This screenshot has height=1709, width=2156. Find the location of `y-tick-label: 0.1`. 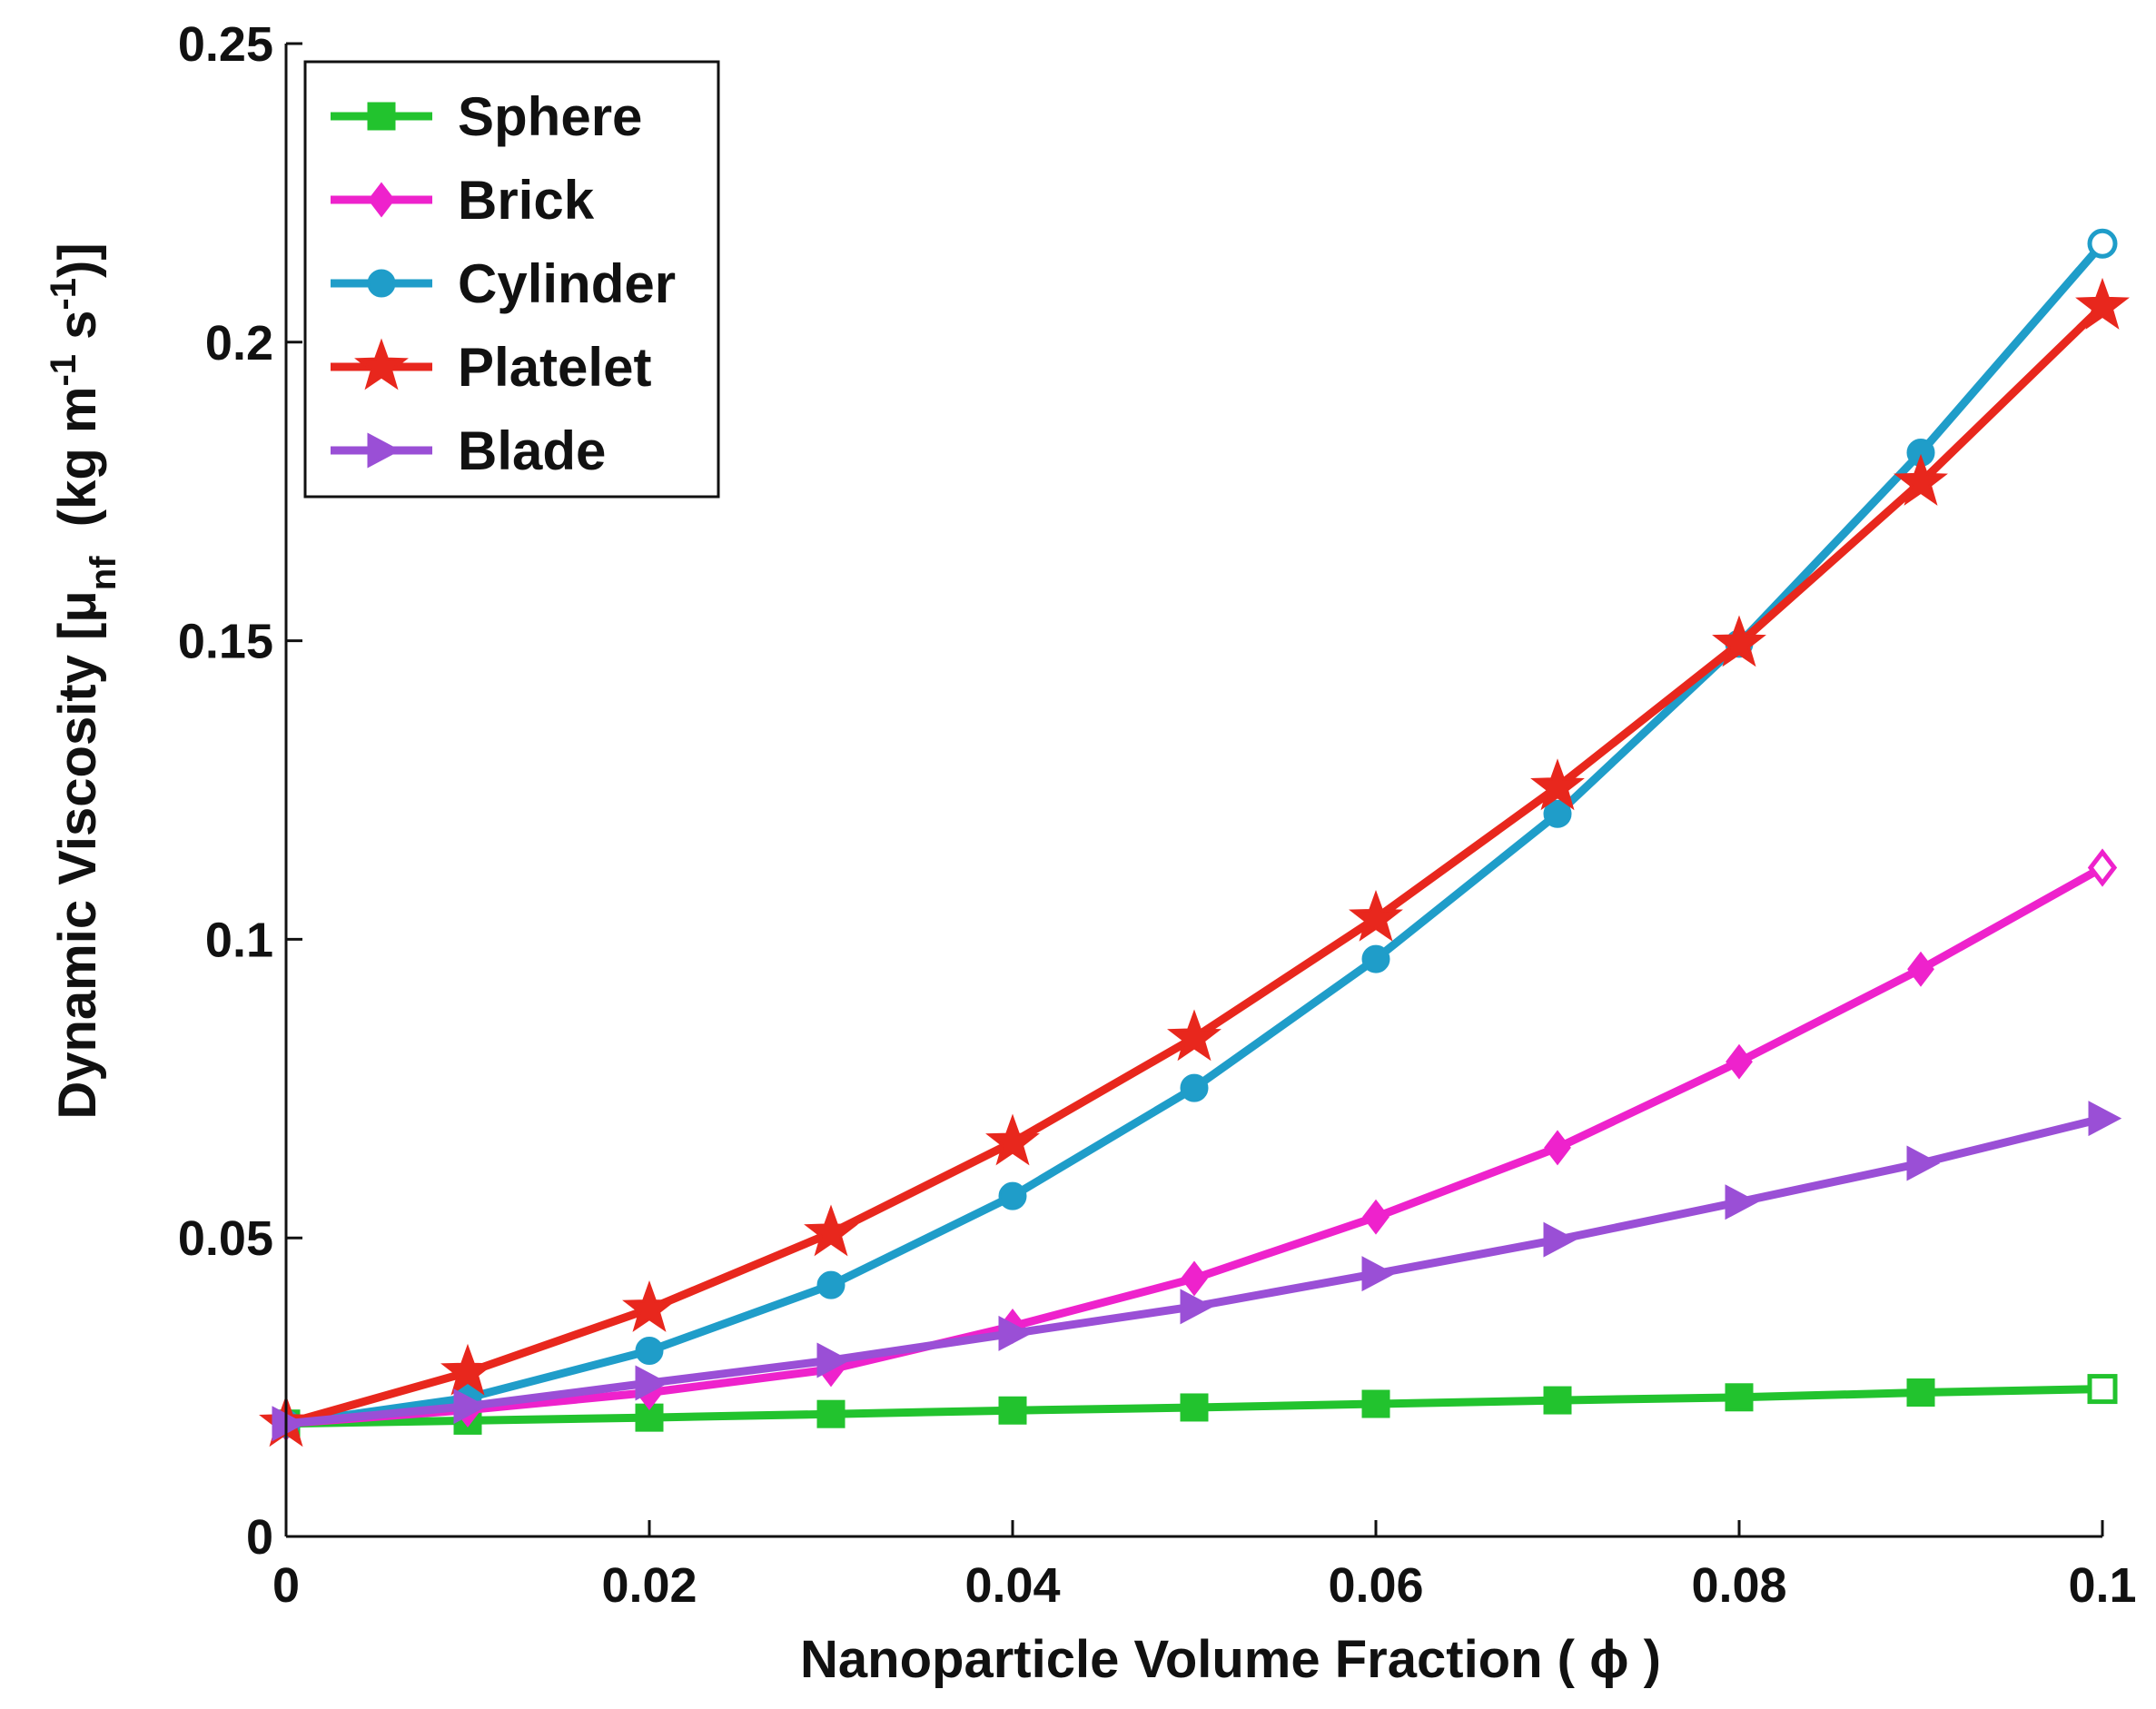

y-tick-label: 0.1 is located at coordinates (239, 940).